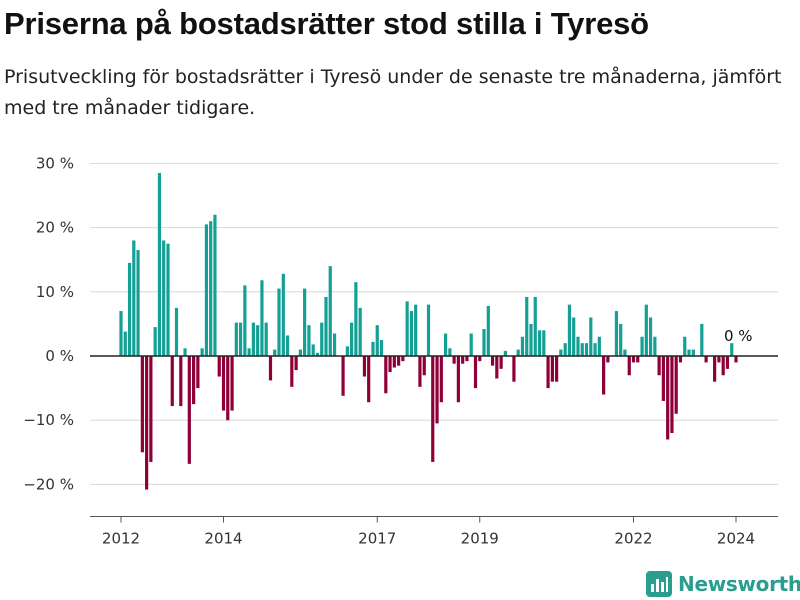 This screenshot has height=600, width=800. I want to click on x-tick-label: 2022, so click(633, 539).